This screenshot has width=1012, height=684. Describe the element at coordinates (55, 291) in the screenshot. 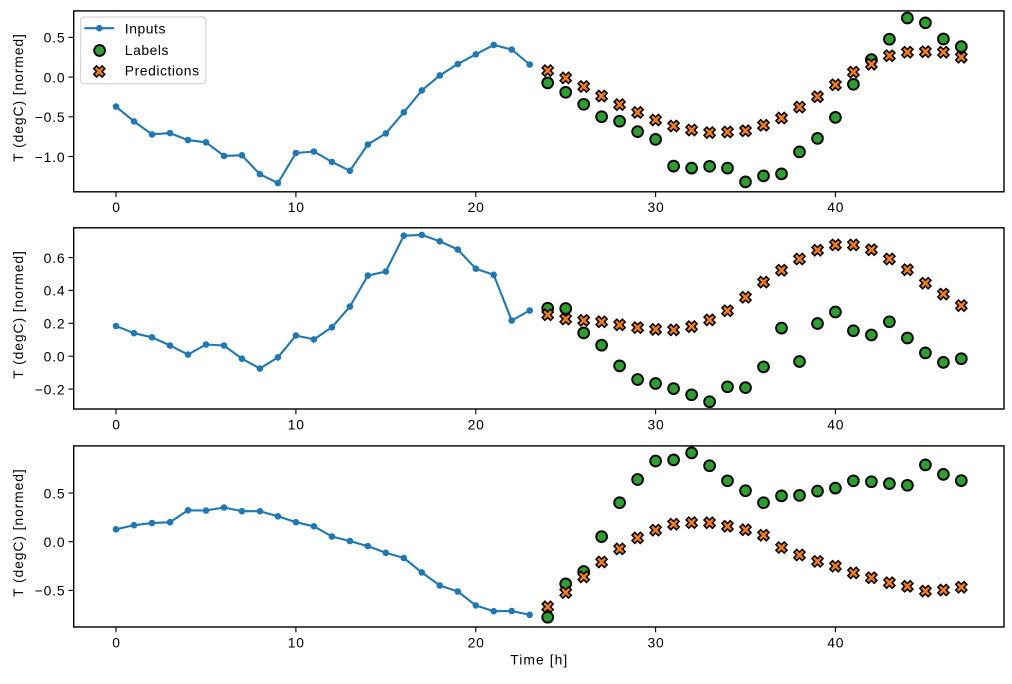

I see `svg-text: 0.4` at that location.